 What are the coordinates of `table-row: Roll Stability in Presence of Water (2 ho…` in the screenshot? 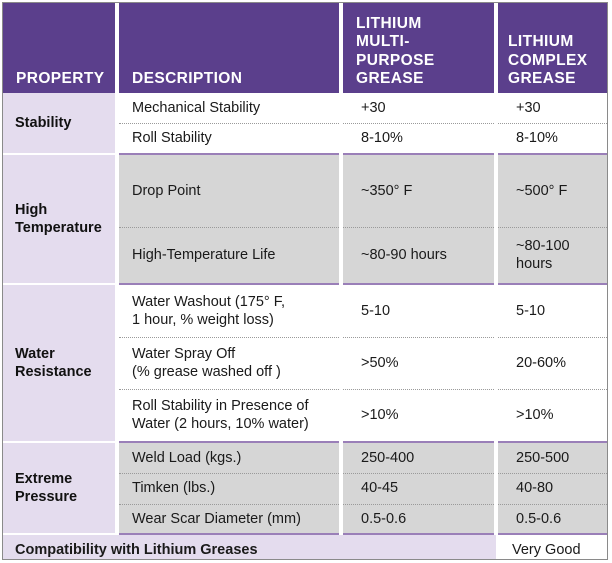 It's located at (305, 416).